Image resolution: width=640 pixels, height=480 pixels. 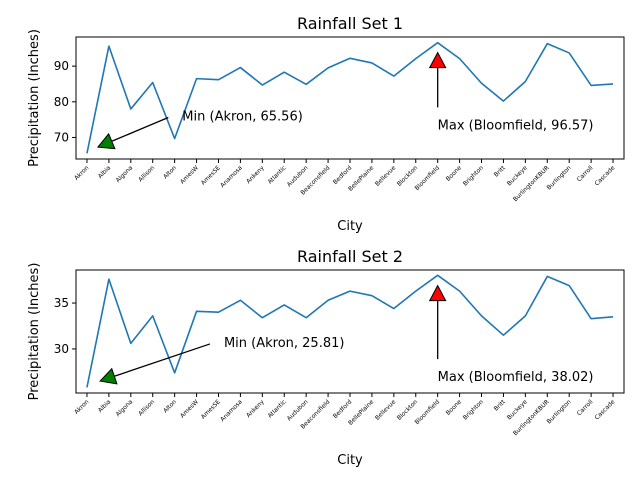 I want to click on max-annotation-label: Max (Bloomfield, 96.57), so click(x=516, y=125).